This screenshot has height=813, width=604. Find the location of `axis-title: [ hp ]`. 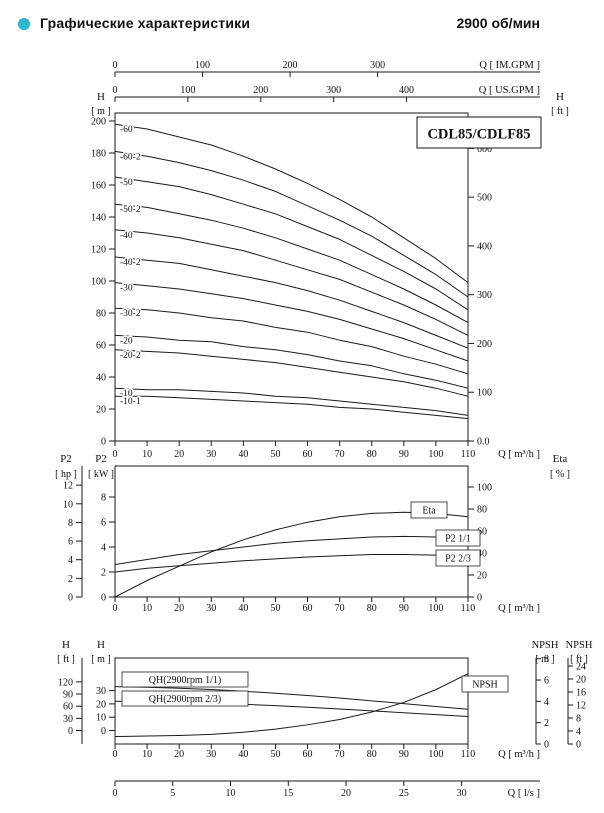

axis-title: [ hp ] is located at coordinates (66, 474).